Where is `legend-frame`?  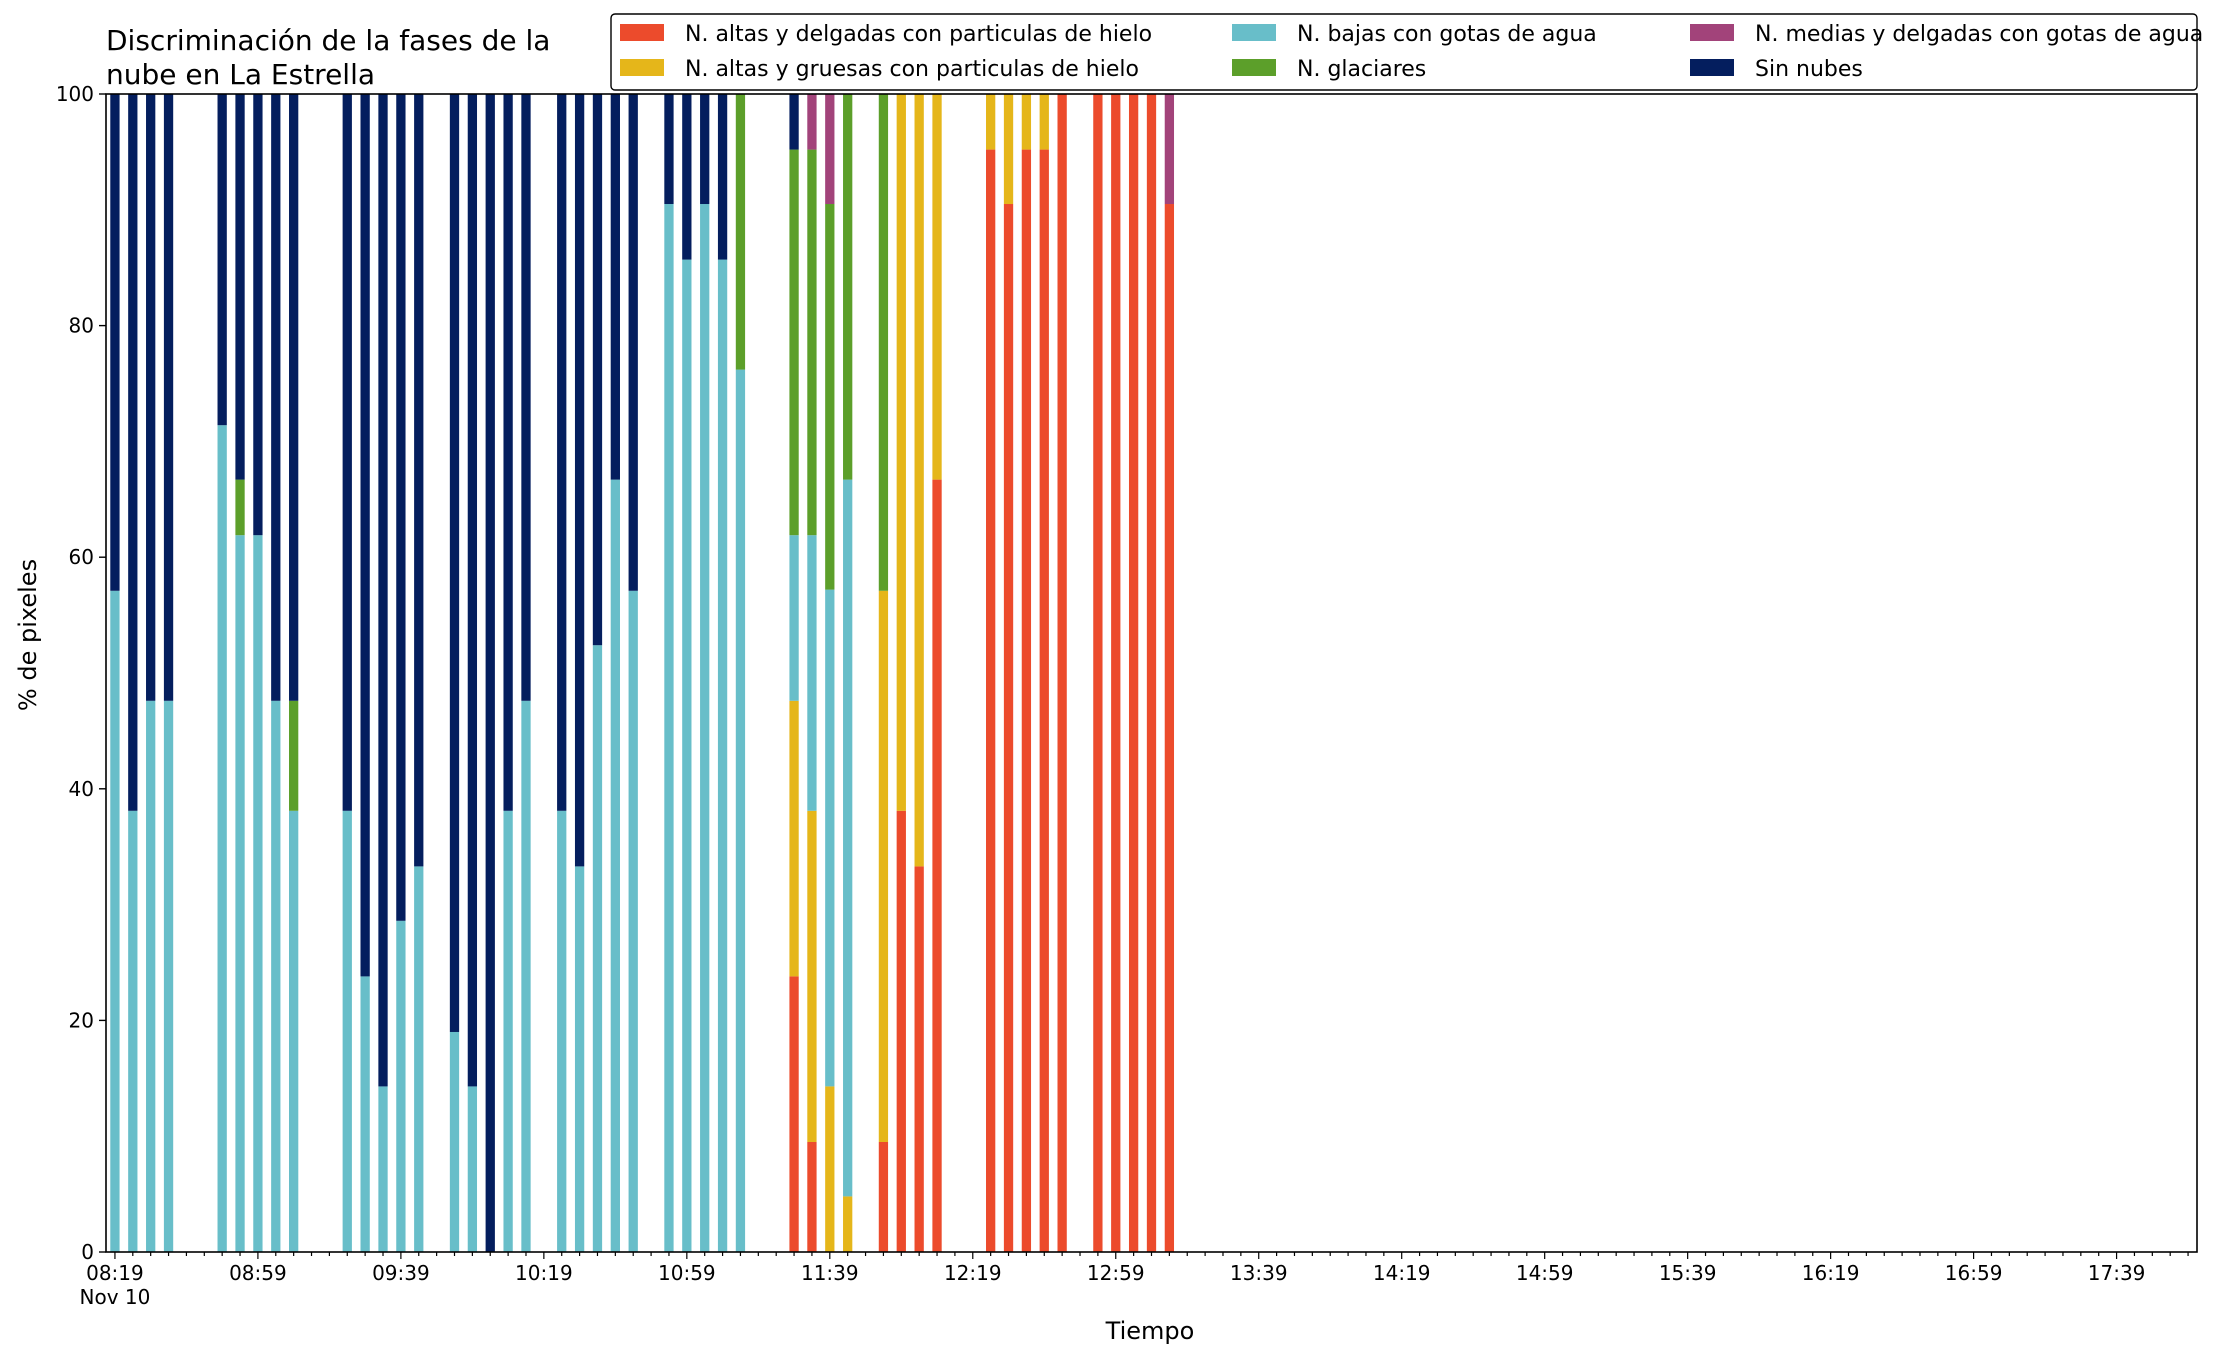 legend-frame is located at coordinates (1404, 52).